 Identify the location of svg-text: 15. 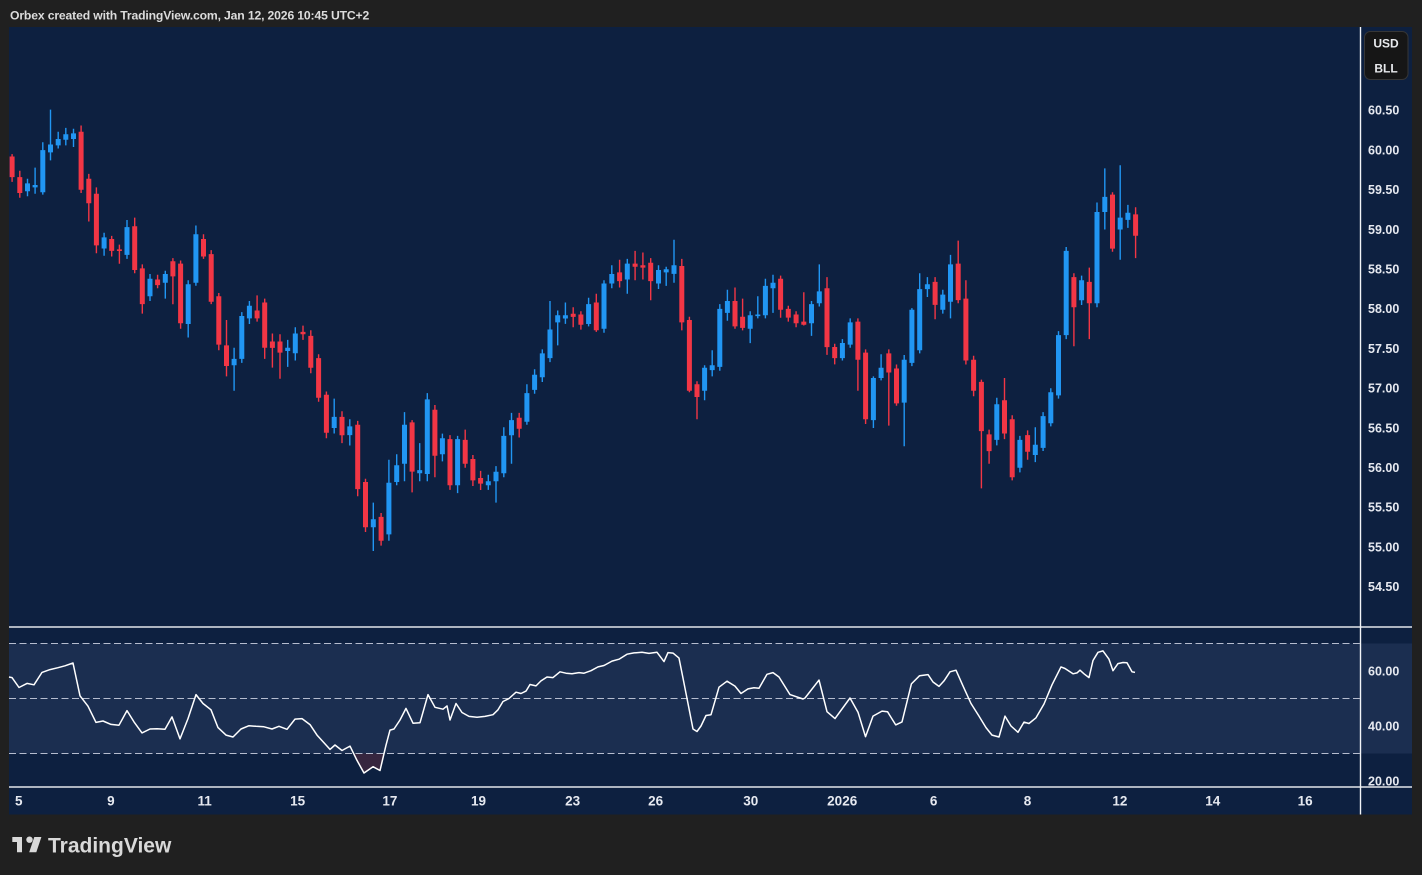
(298, 801).